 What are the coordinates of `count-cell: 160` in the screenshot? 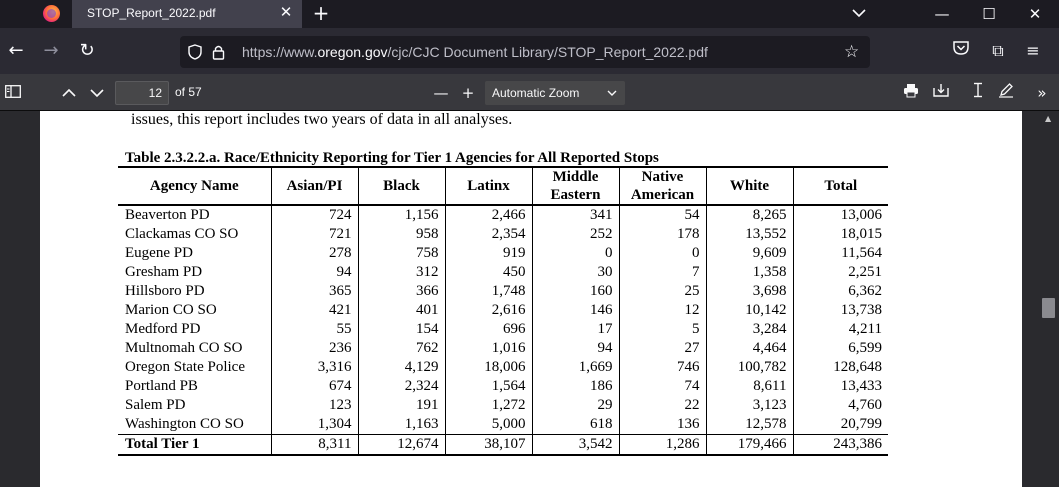 It's located at (575, 291).